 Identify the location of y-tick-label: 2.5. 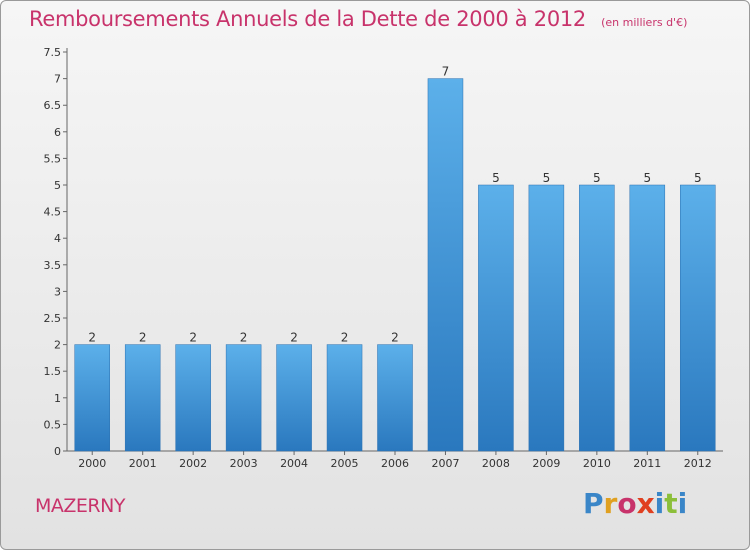
(53, 318).